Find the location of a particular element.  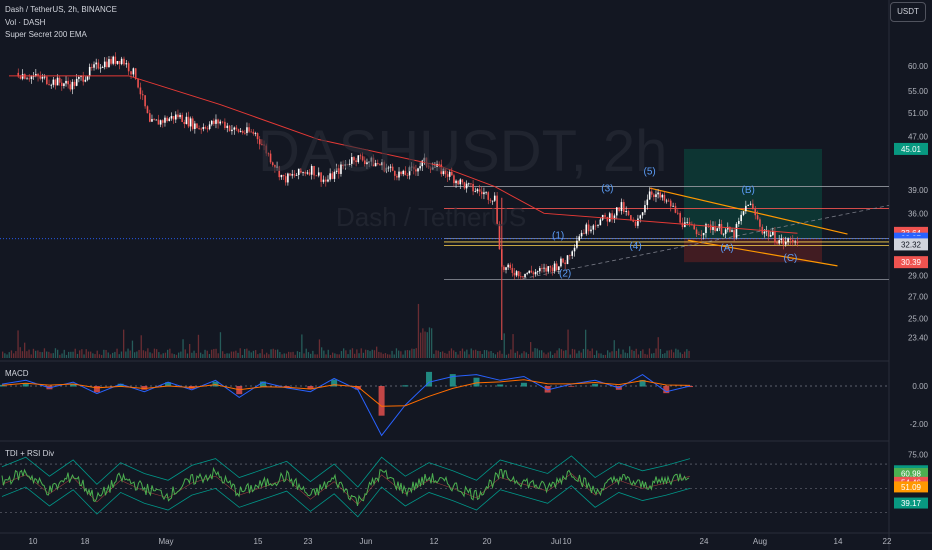

price-tick-label: 47.00 is located at coordinates (918, 136).